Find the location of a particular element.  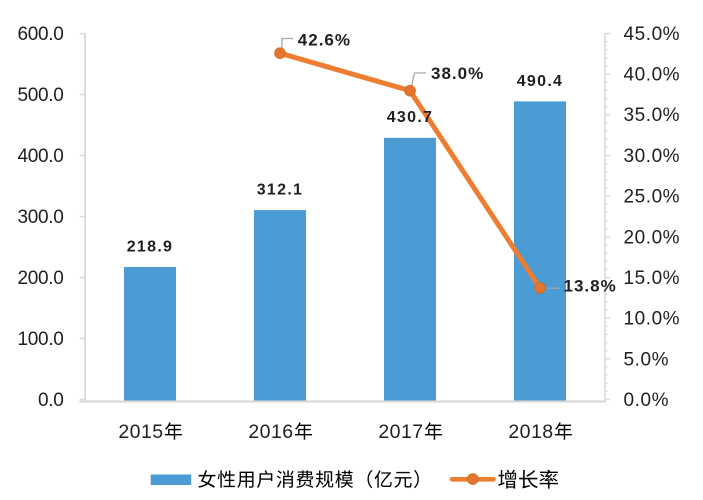

svg-text: 10.0% is located at coordinates (652, 319).